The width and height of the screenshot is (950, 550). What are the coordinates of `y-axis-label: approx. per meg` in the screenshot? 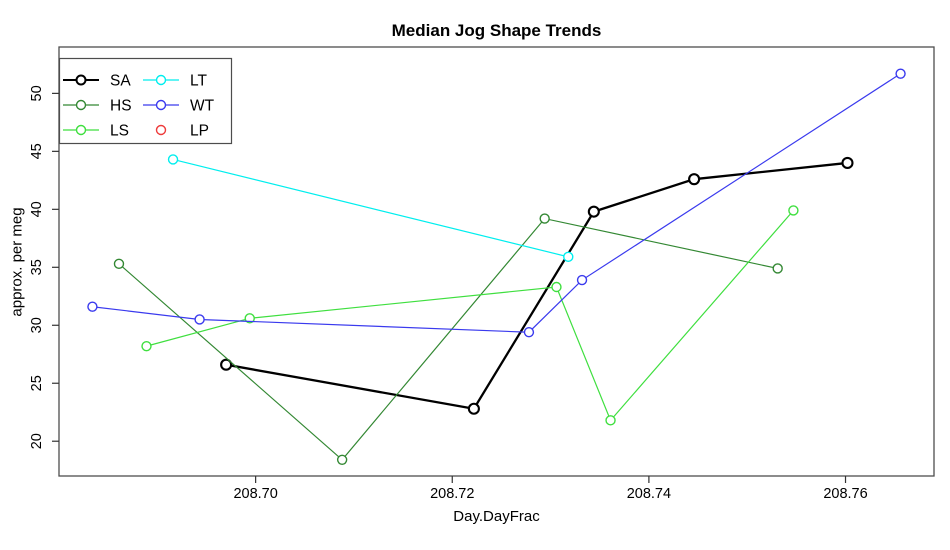 It's located at (17, 262).